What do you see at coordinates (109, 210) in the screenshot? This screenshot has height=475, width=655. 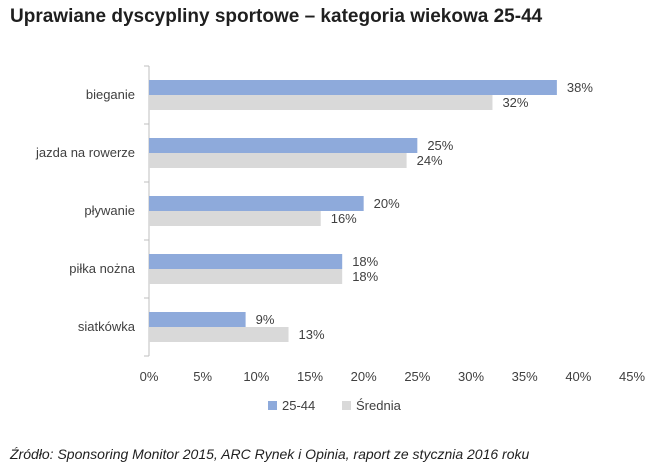 I see `category-label: pływanie` at bounding box center [109, 210].